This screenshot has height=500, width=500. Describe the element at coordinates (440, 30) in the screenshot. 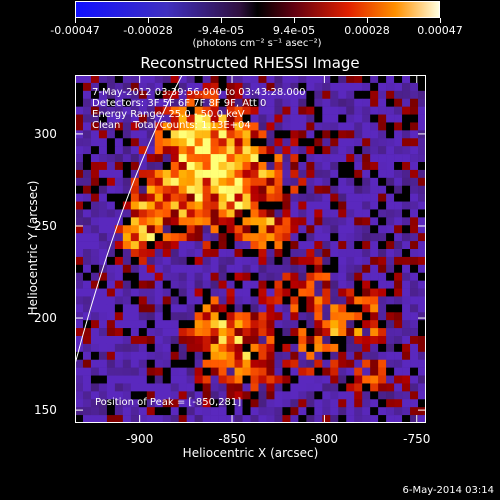

I see `colorbar-tick-label: 0.00047` at that location.